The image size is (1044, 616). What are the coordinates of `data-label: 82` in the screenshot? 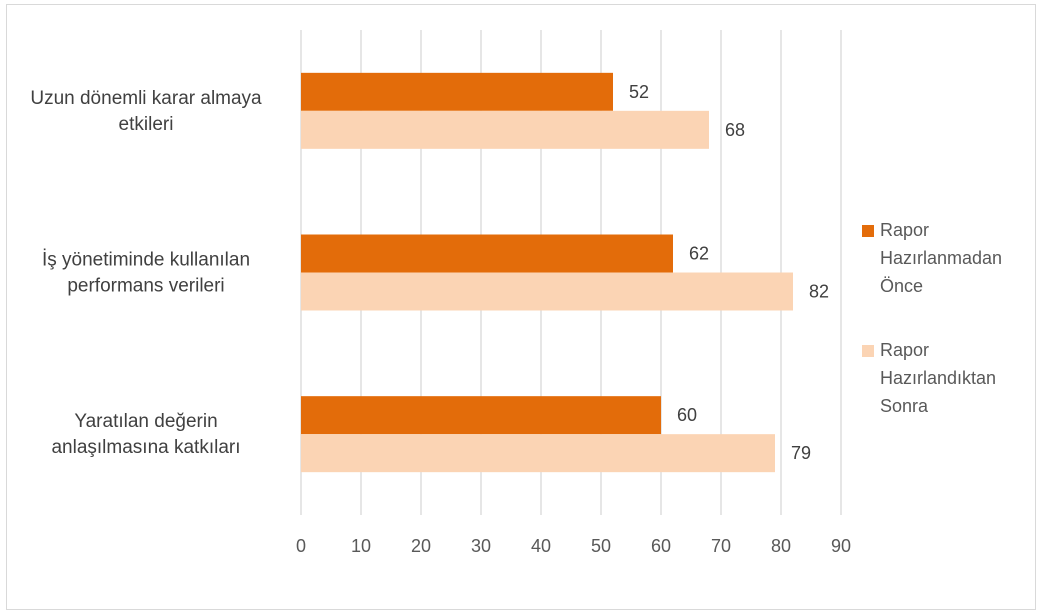 It's located at (819, 292).